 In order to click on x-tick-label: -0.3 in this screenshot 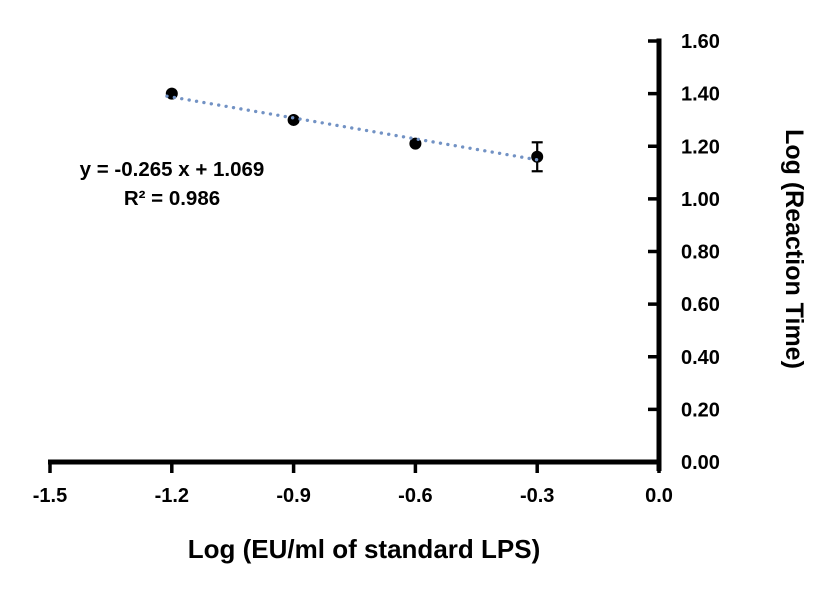, I will do `click(537, 496)`.